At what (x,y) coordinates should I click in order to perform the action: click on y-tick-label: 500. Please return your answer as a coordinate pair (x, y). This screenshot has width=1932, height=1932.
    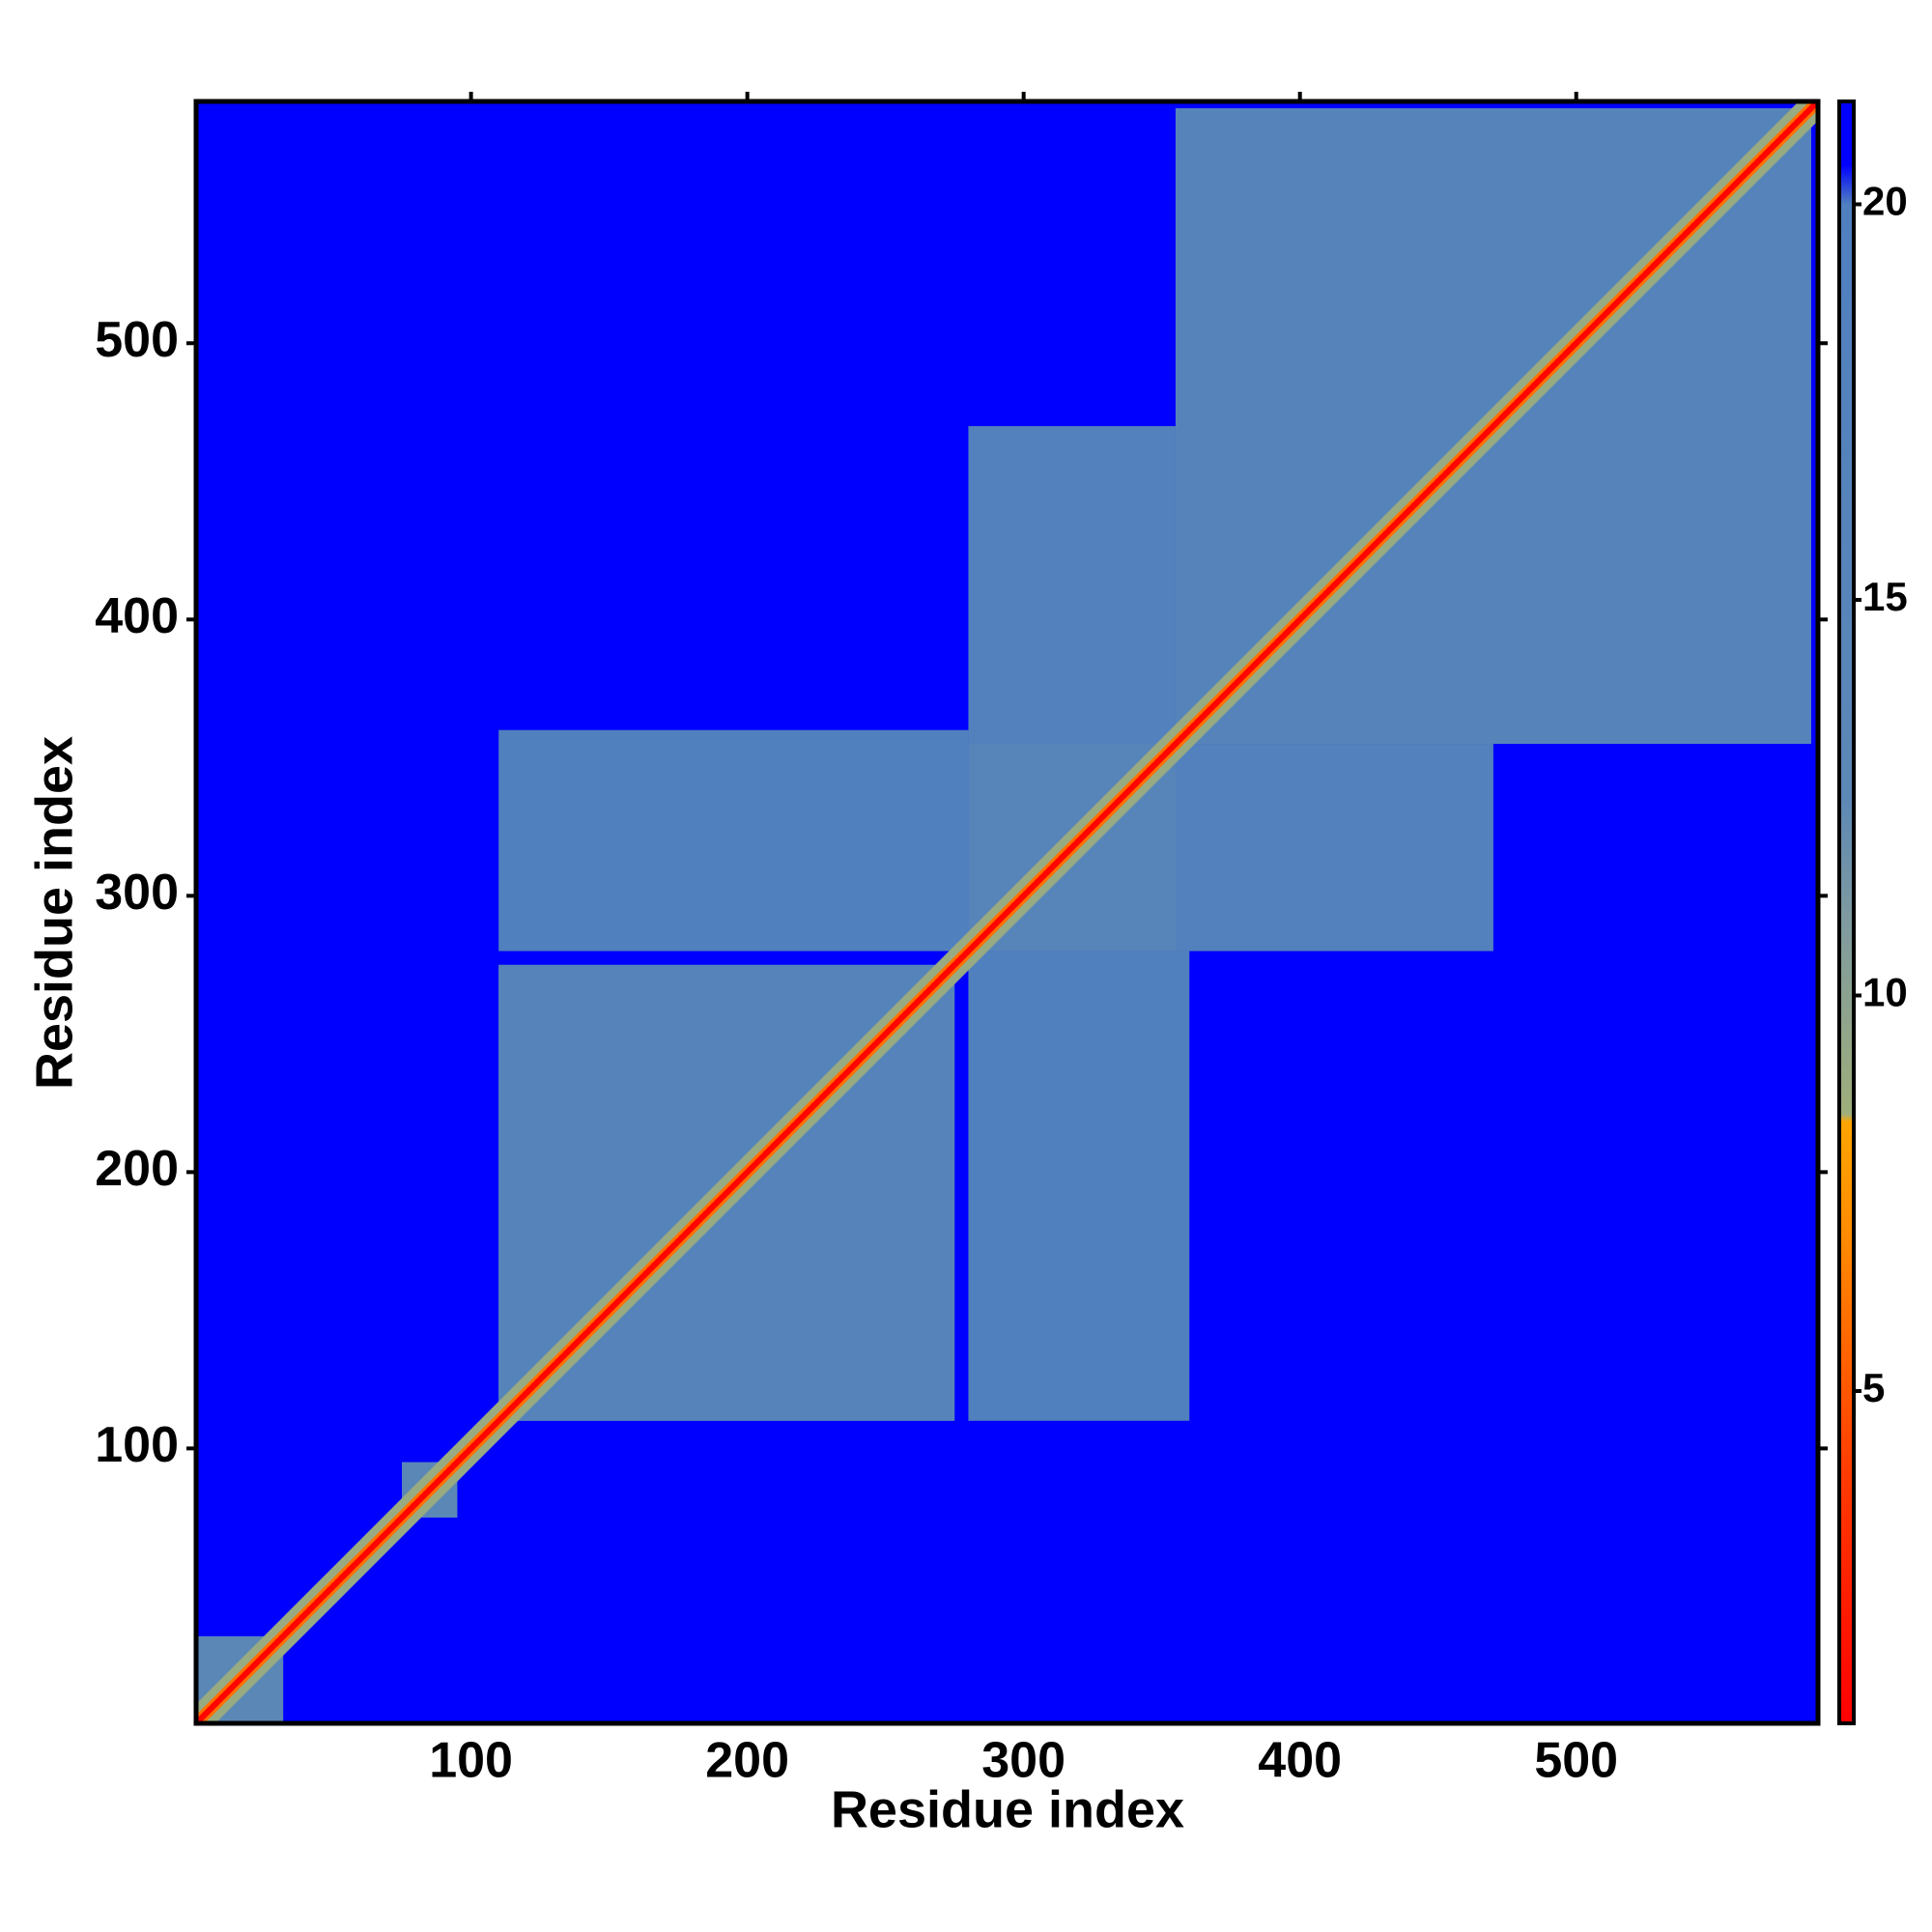
    Looking at the image, I should click on (137, 340).